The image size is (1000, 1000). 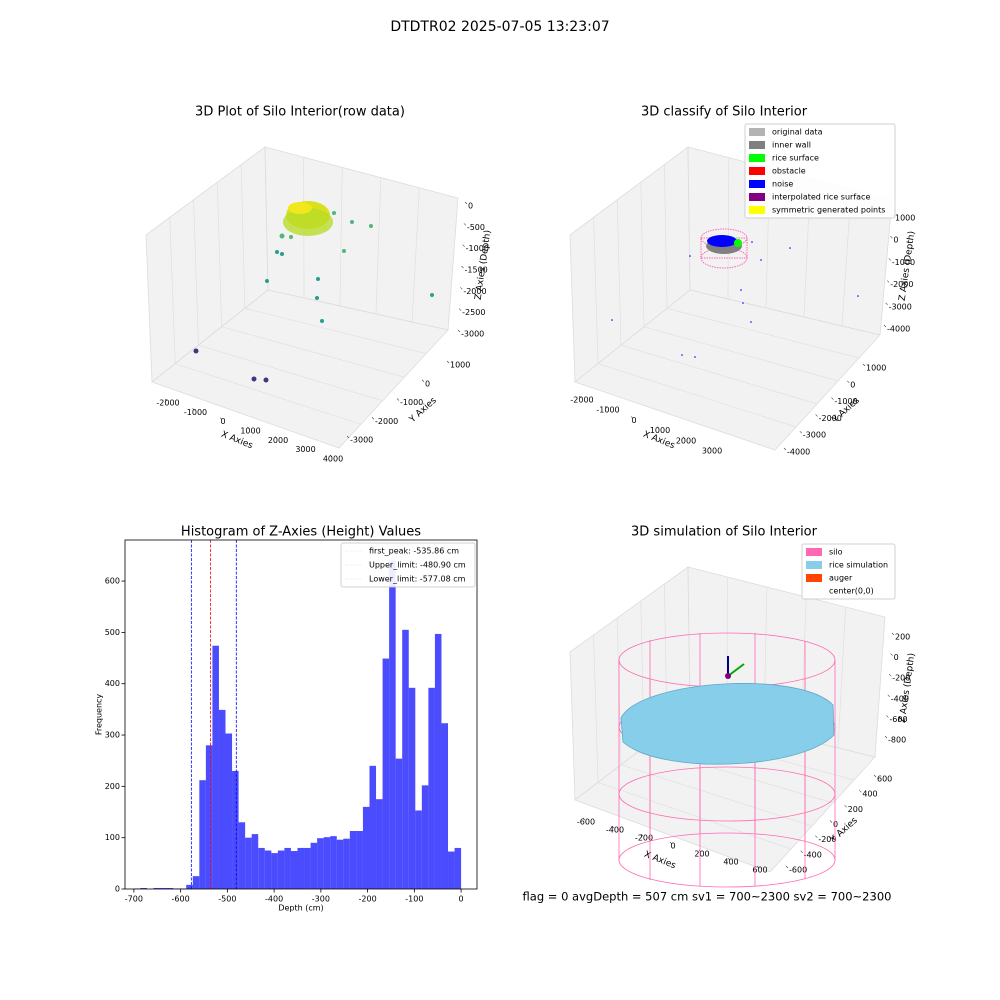 I want to click on y-tick-label: -1000, so click(x=411, y=402).